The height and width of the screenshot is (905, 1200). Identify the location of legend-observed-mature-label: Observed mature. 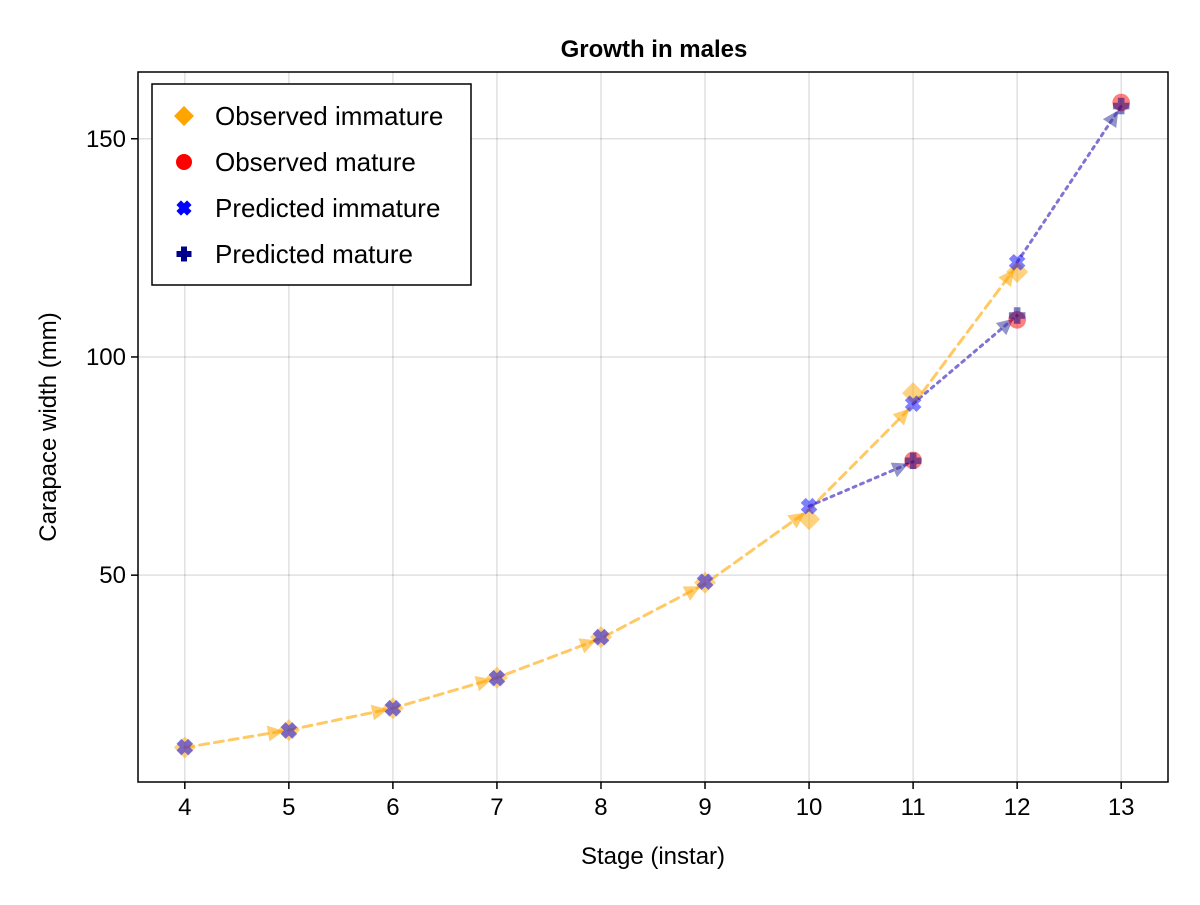
(315, 162).